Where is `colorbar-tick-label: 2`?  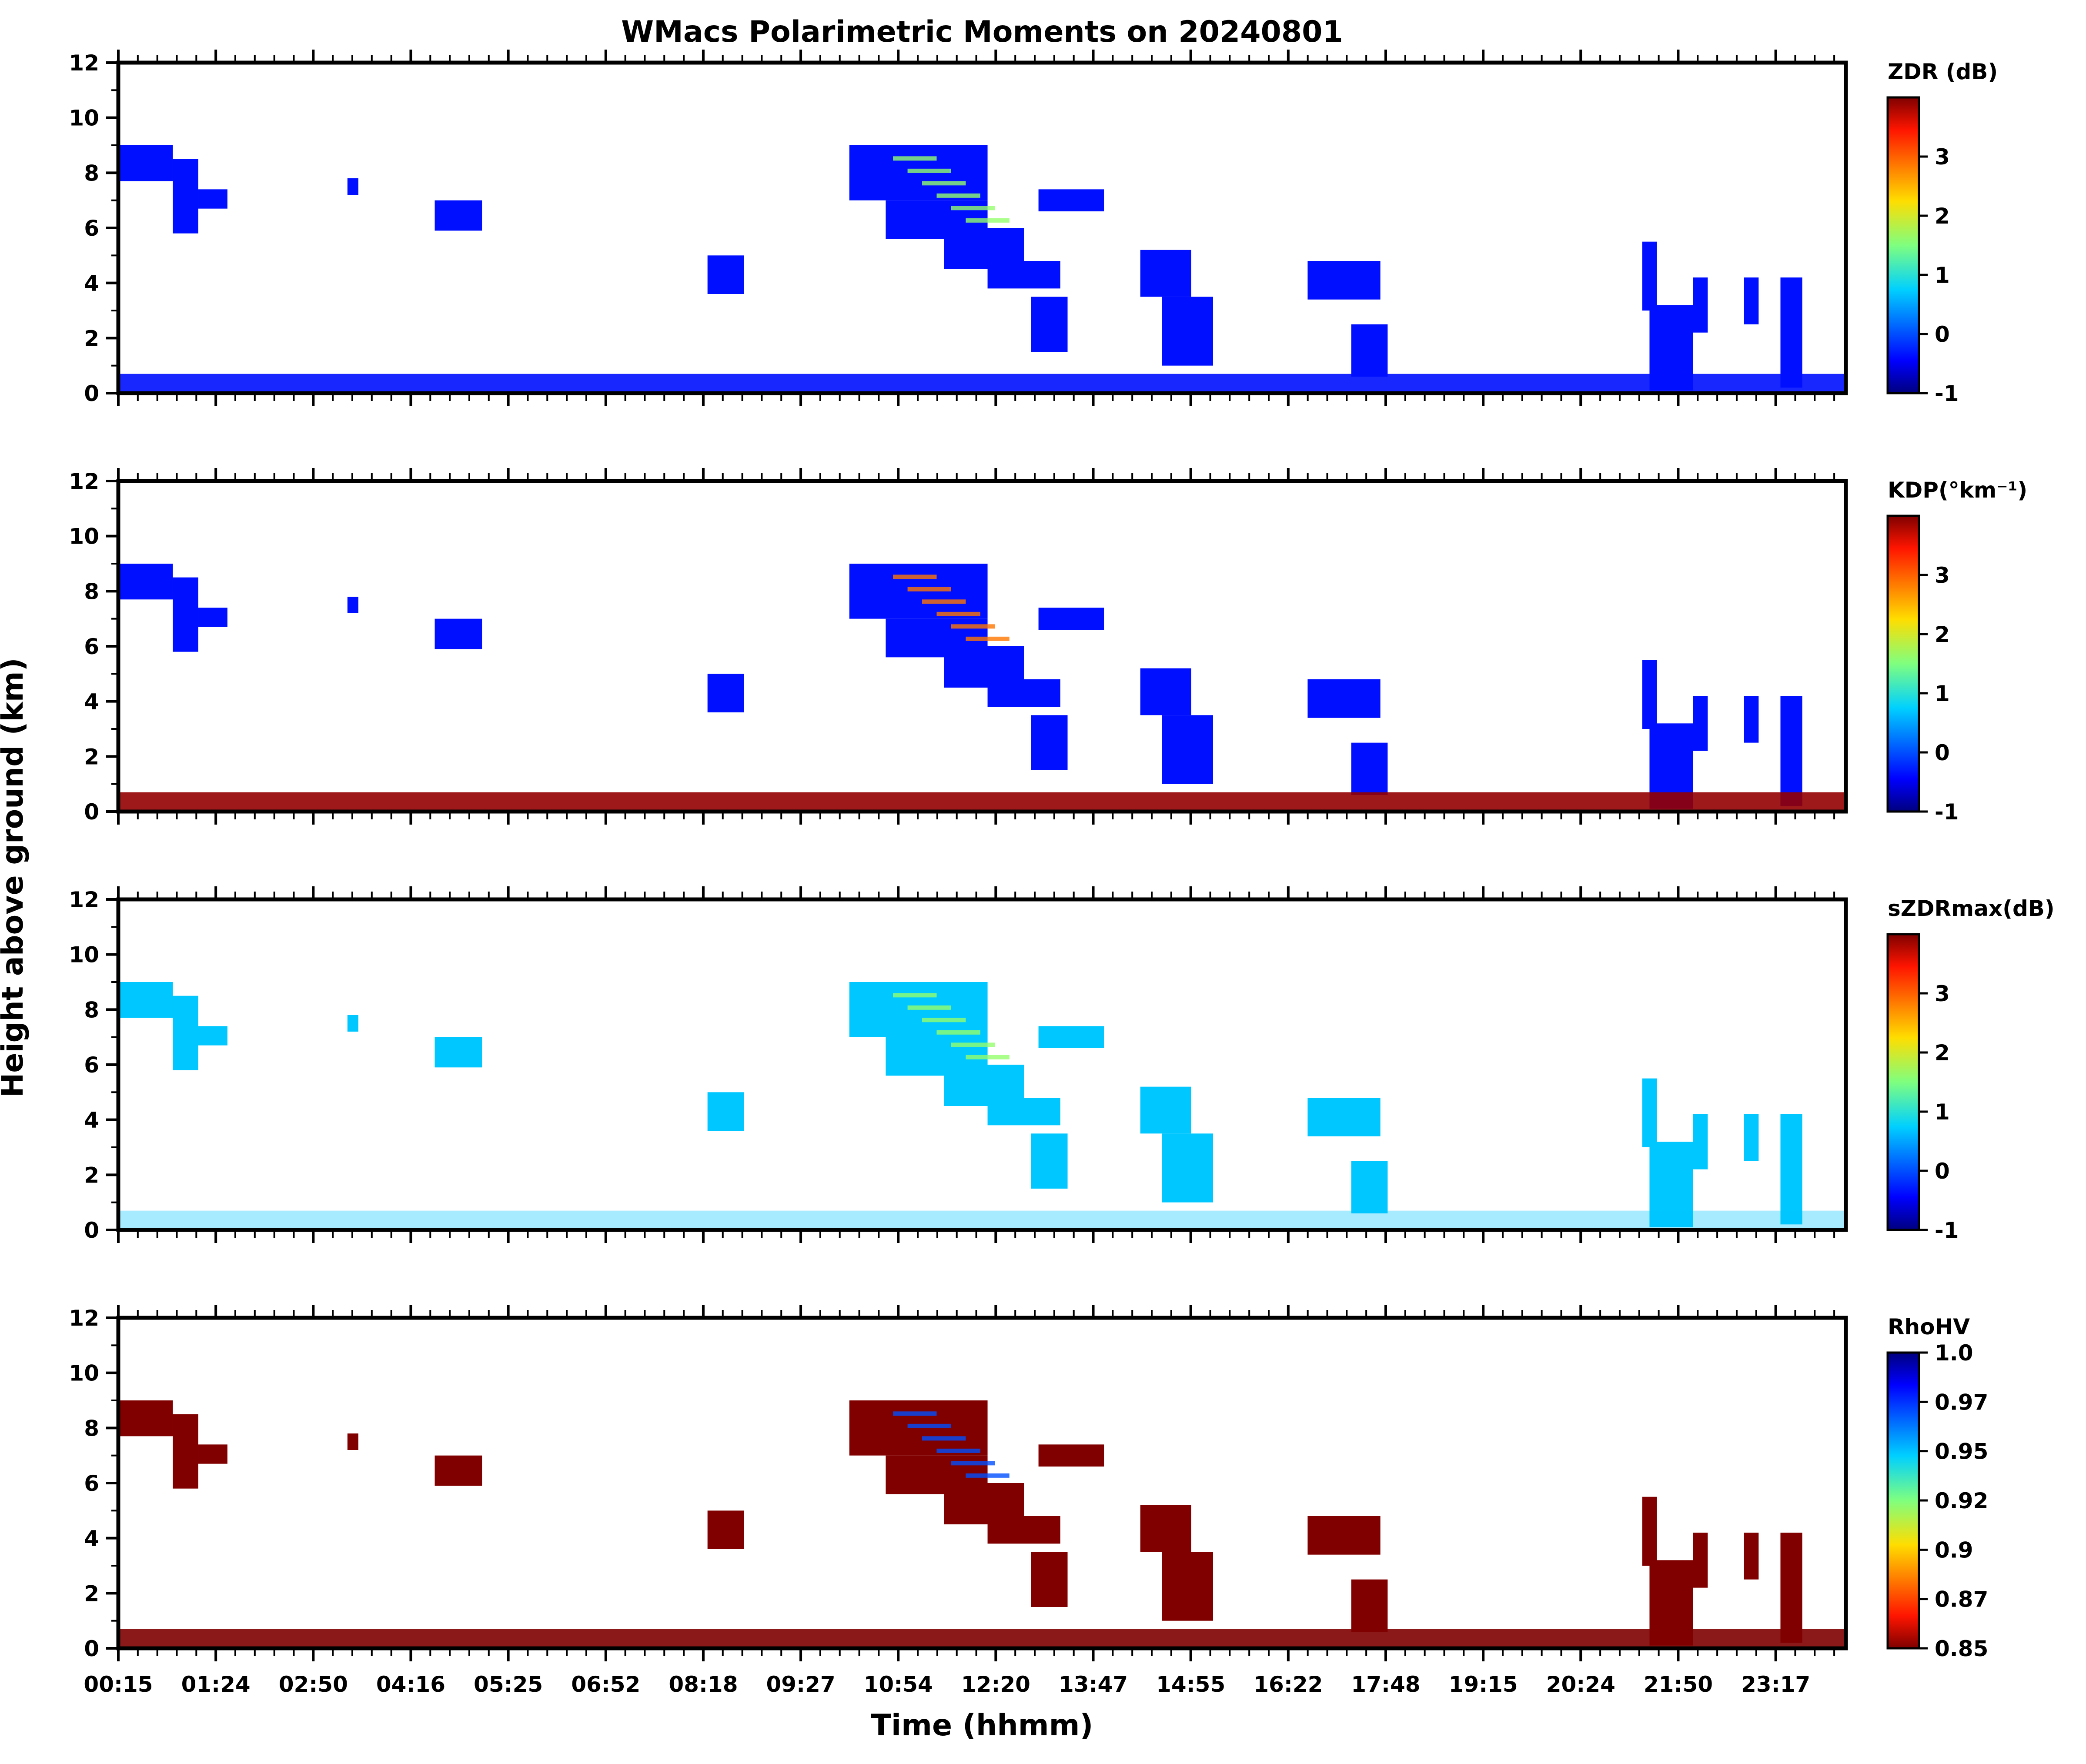
colorbar-tick-label: 2 is located at coordinates (1942, 216).